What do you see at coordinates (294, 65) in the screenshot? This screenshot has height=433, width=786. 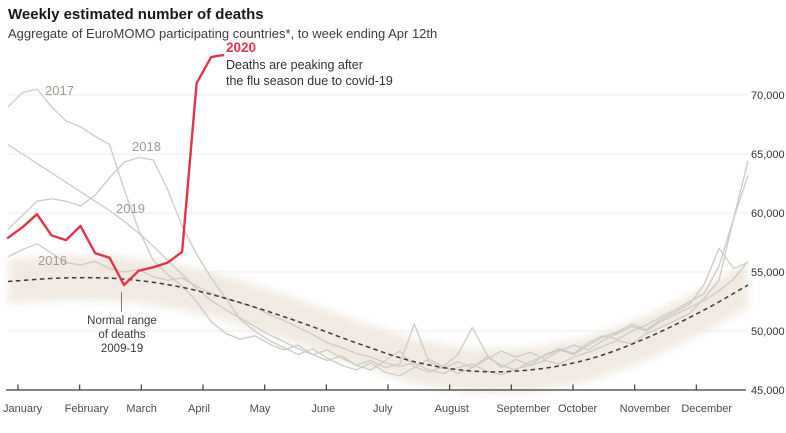 I see `annotation-2020-line1: Deaths are peaking after` at bounding box center [294, 65].